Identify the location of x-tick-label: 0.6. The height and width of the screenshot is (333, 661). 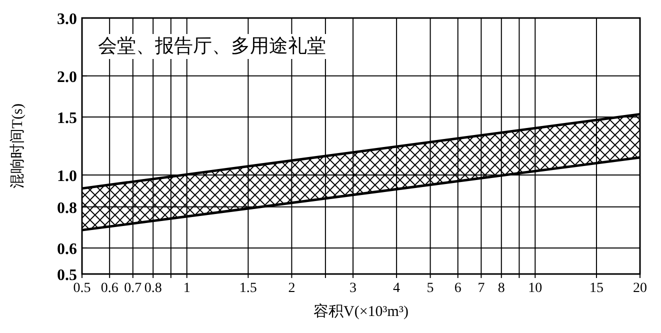
(109, 288).